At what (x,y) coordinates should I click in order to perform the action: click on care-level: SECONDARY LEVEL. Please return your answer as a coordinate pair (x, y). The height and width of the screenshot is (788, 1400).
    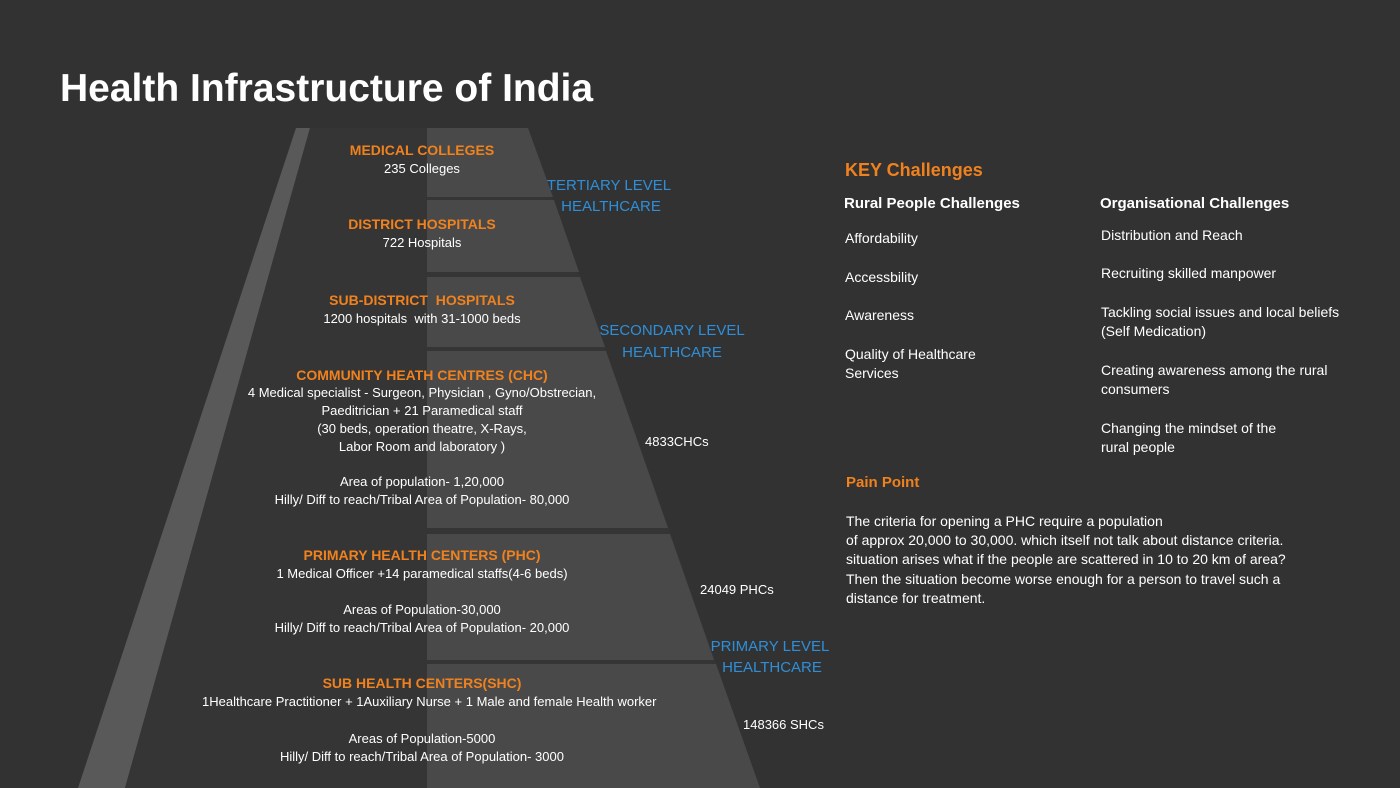
    Looking at the image, I should click on (672, 330).